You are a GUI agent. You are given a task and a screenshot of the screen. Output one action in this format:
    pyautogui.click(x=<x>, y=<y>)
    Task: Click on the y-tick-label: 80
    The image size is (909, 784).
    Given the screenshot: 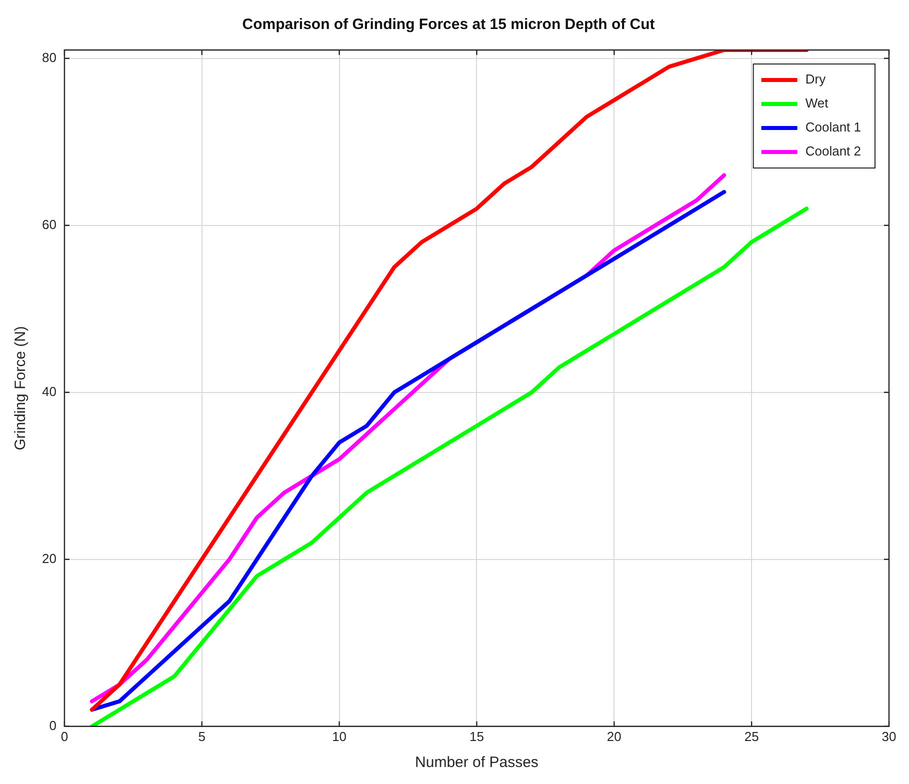 What is the action you would take?
    pyautogui.click(x=49, y=57)
    